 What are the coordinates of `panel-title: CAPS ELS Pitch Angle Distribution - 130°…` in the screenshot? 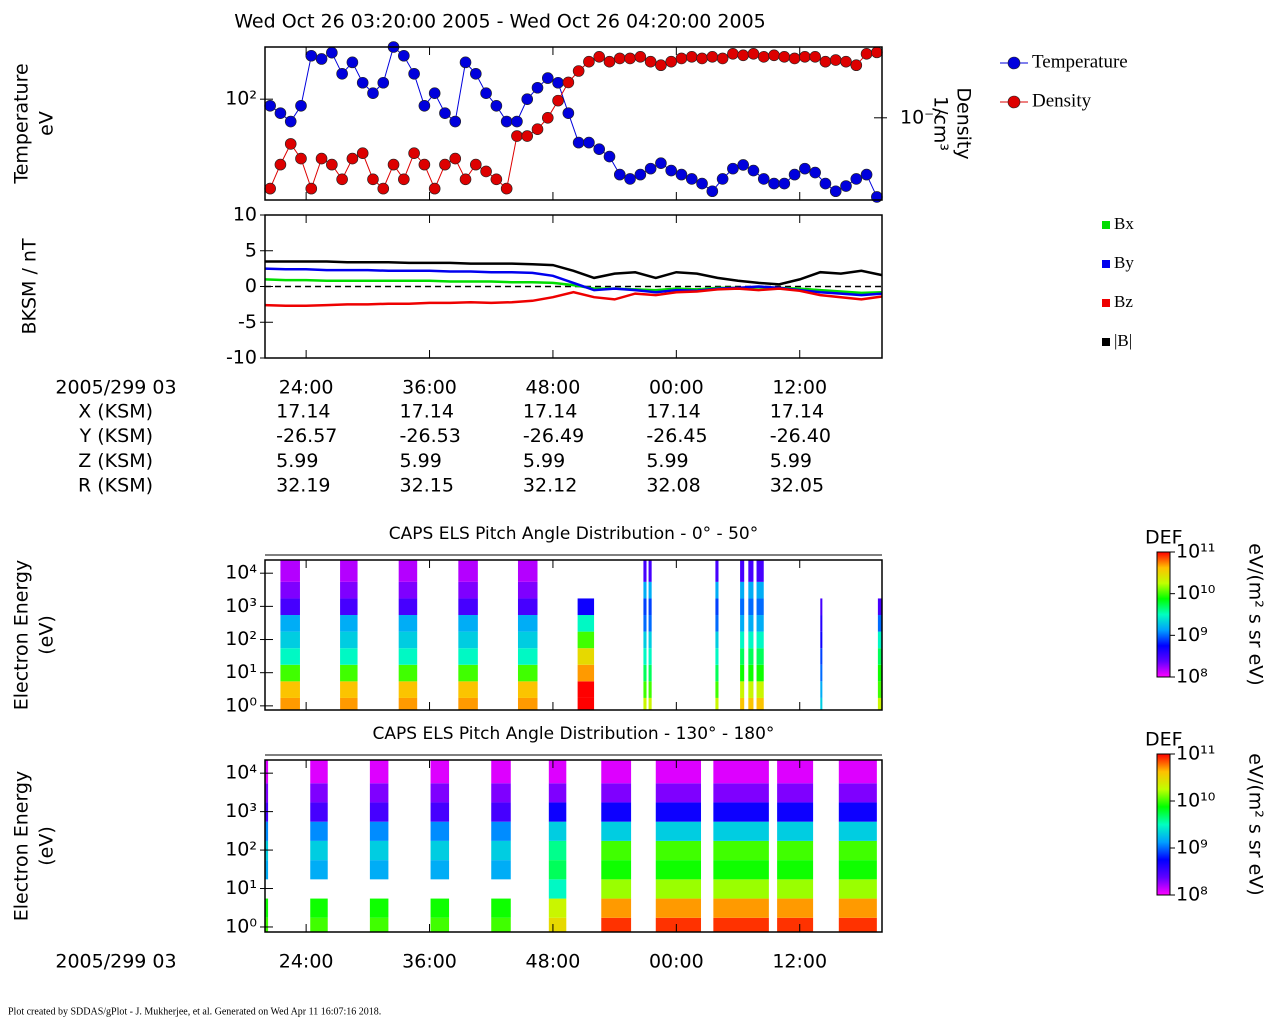 It's located at (574, 734).